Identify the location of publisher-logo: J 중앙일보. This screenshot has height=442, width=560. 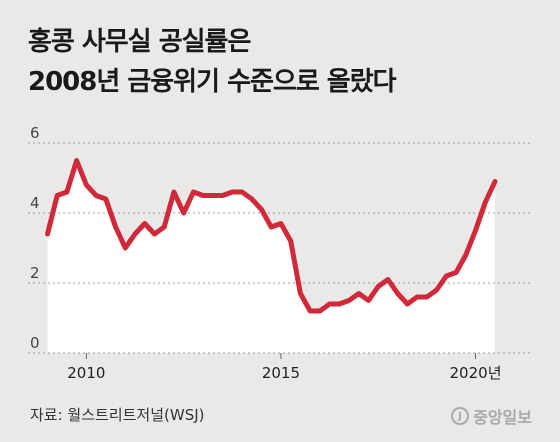
(491, 416).